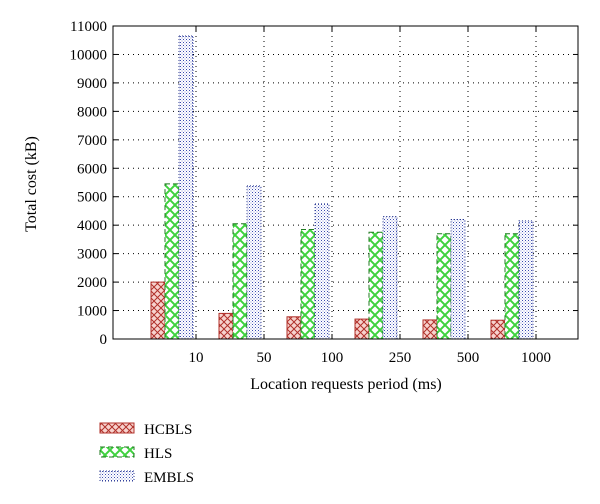  What do you see at coordinates (92, 112) in the screenshot?
I see `y-tick-label: 8000` at bounding box center [92, 112].